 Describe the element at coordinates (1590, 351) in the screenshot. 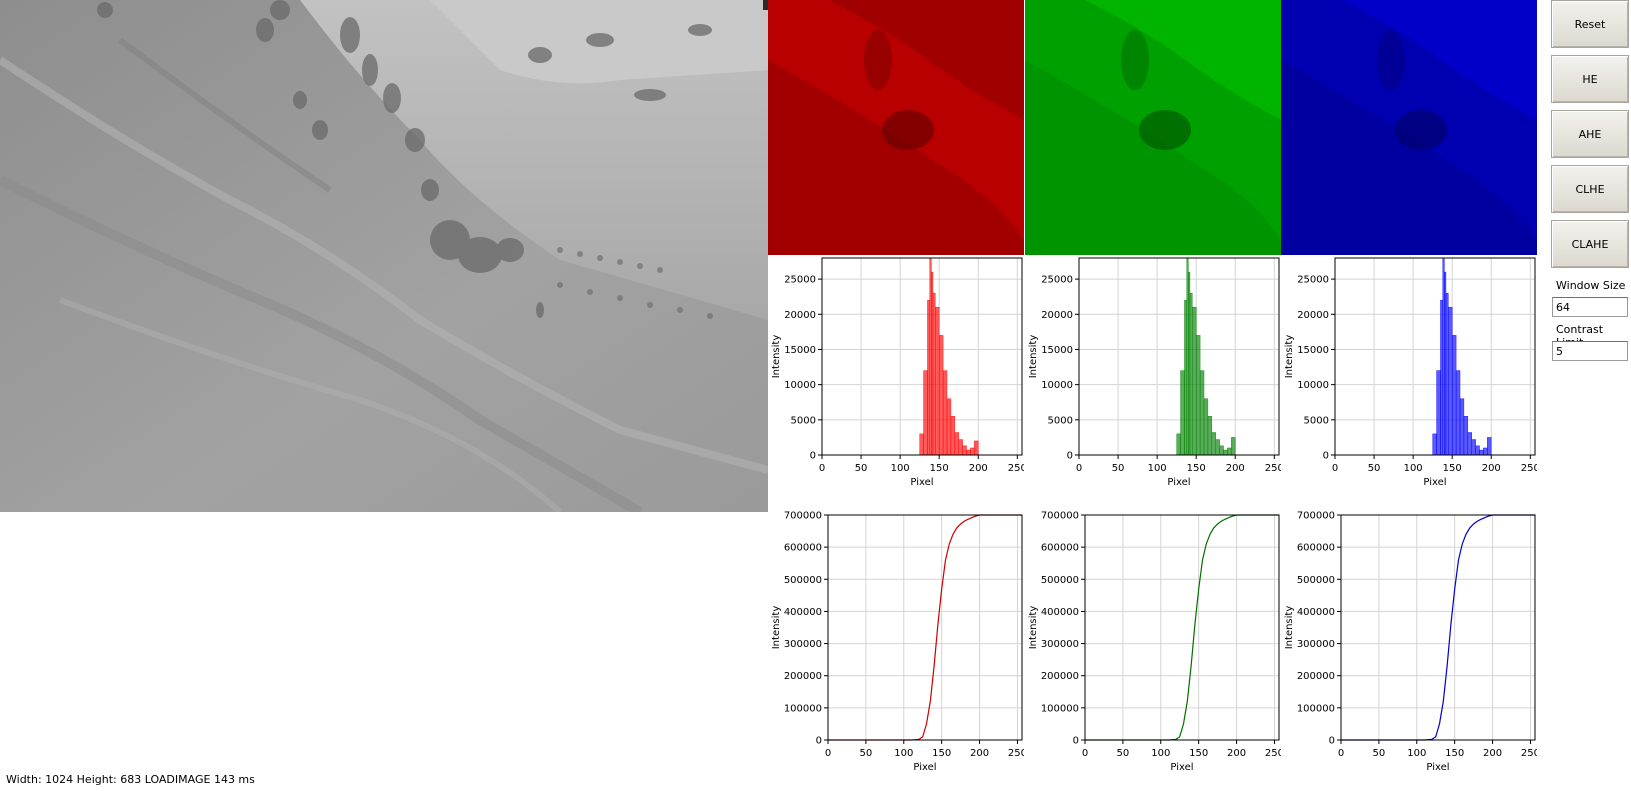

I see `contrast-limit-input` at that location.